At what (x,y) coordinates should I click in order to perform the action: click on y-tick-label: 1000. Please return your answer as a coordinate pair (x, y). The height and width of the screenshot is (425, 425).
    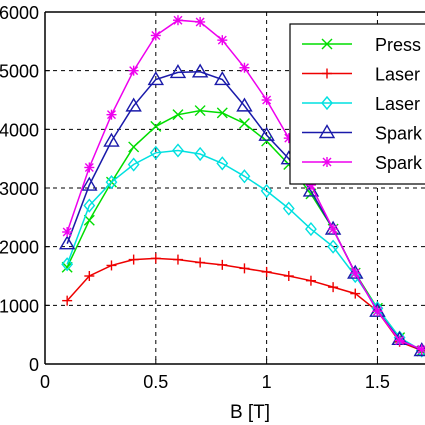
    Looking at the image, I should click on (19, 306).